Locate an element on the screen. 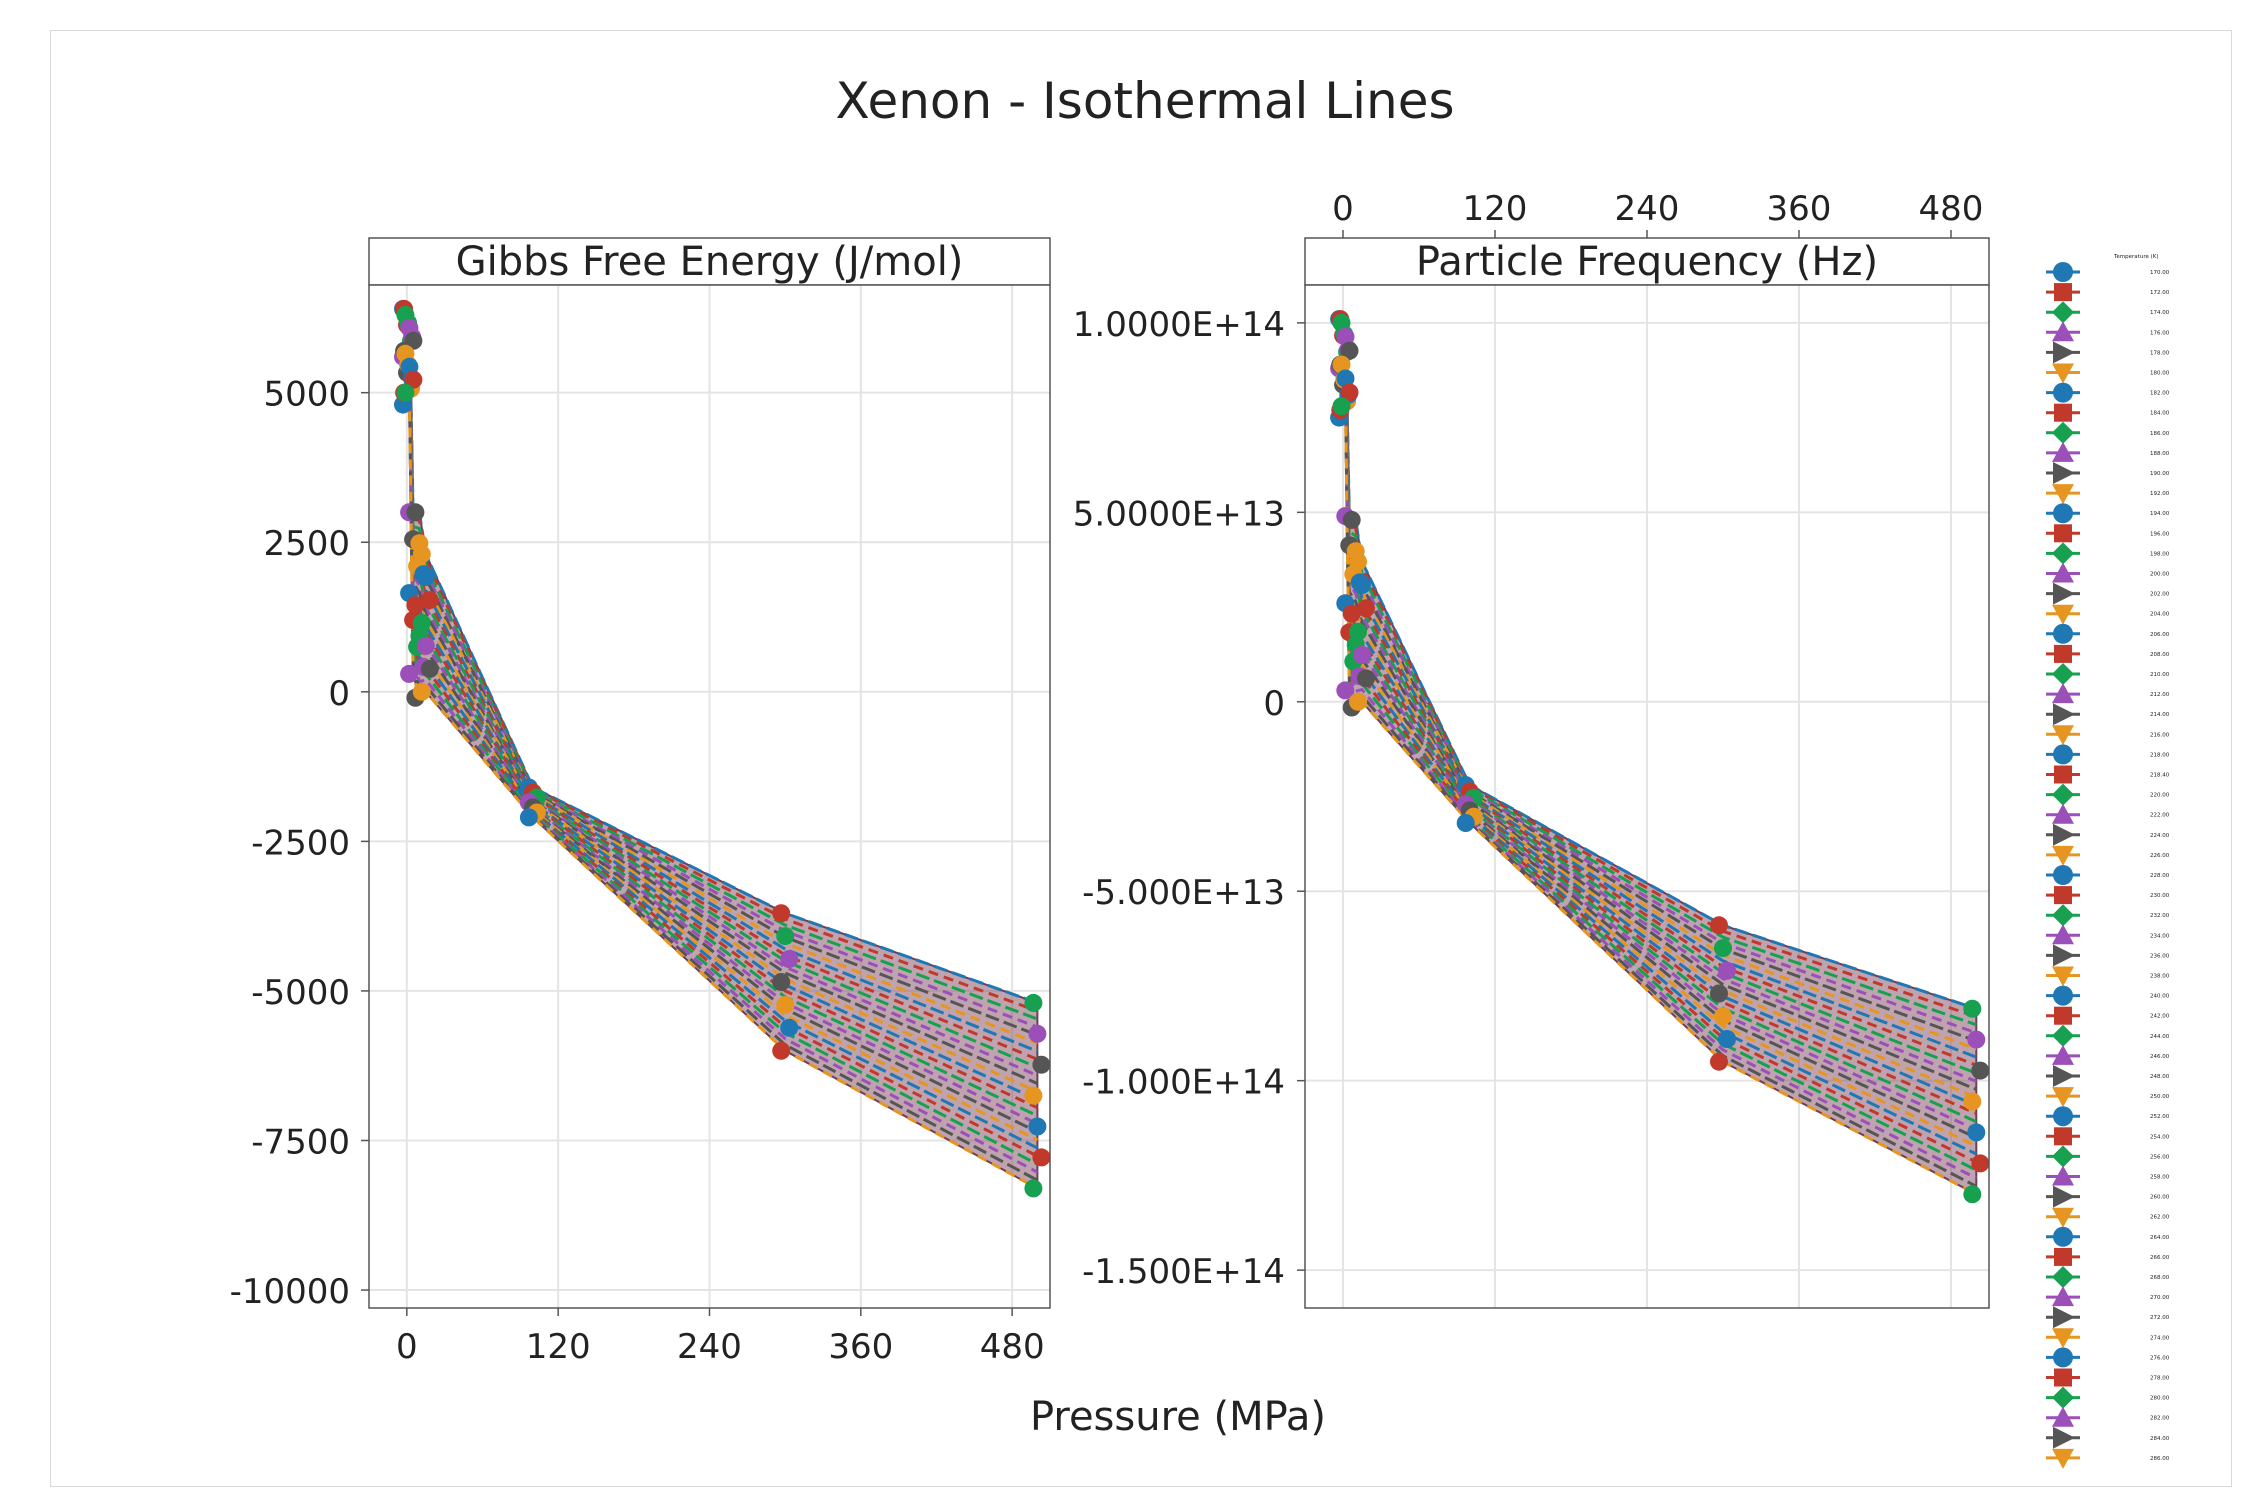 The width and height of the screenshot is (2244, 1502). y-tick-label: -5000 is located at coordinates (300, 993).